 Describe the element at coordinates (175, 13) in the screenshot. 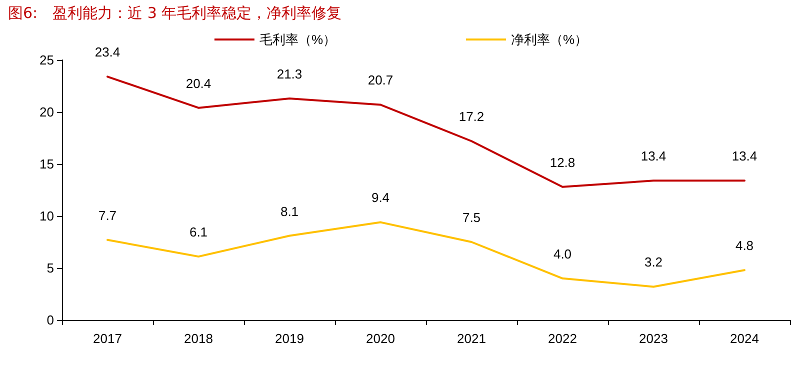

I see `chart-title: 图6: 盈利能力：近 3 年毛利率稳定，净利率修复` at that location.